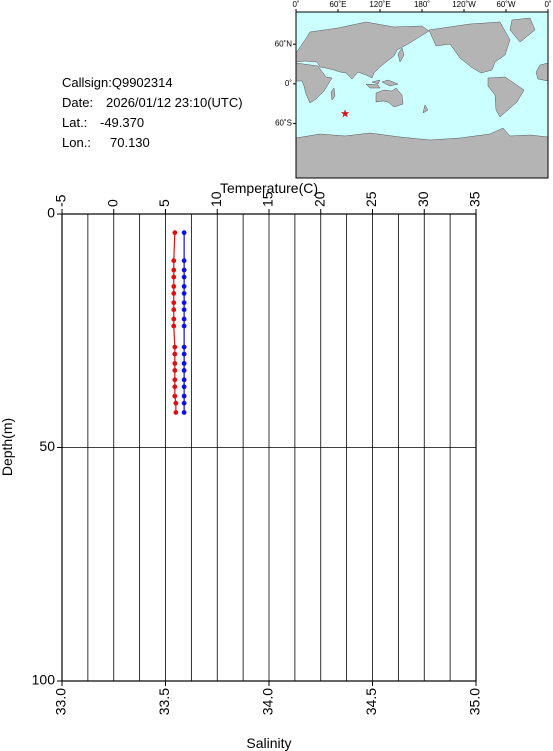  What do you see at coordinates (464, 4) in the screenshot?
I see `map-x-tick-label: 120˚W` at bounding box center [464, 4].